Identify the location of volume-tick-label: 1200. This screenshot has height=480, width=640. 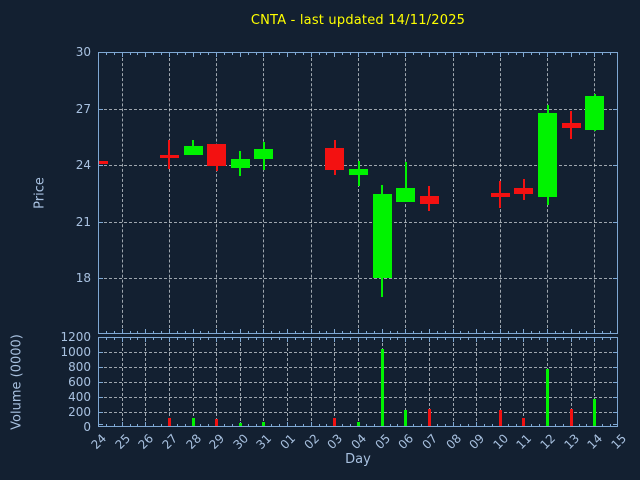
(75, 337).